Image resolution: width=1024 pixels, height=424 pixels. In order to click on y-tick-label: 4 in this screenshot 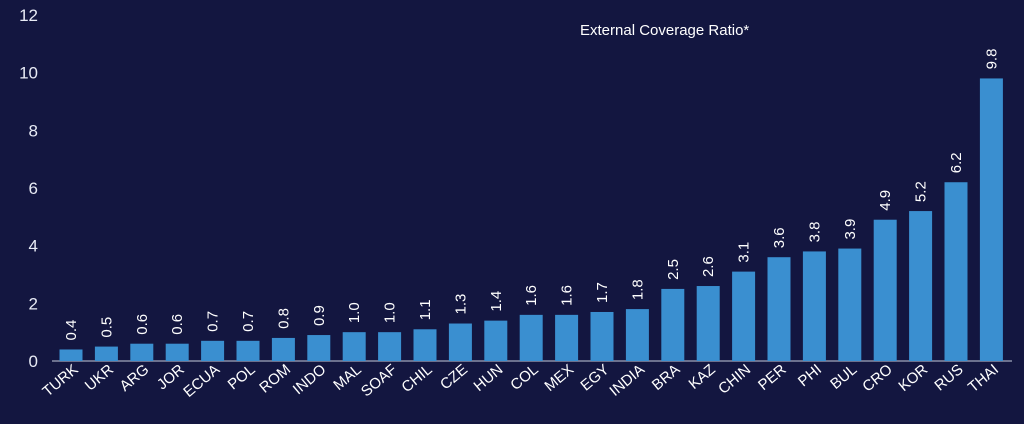, I will do `click(33, 246)`.